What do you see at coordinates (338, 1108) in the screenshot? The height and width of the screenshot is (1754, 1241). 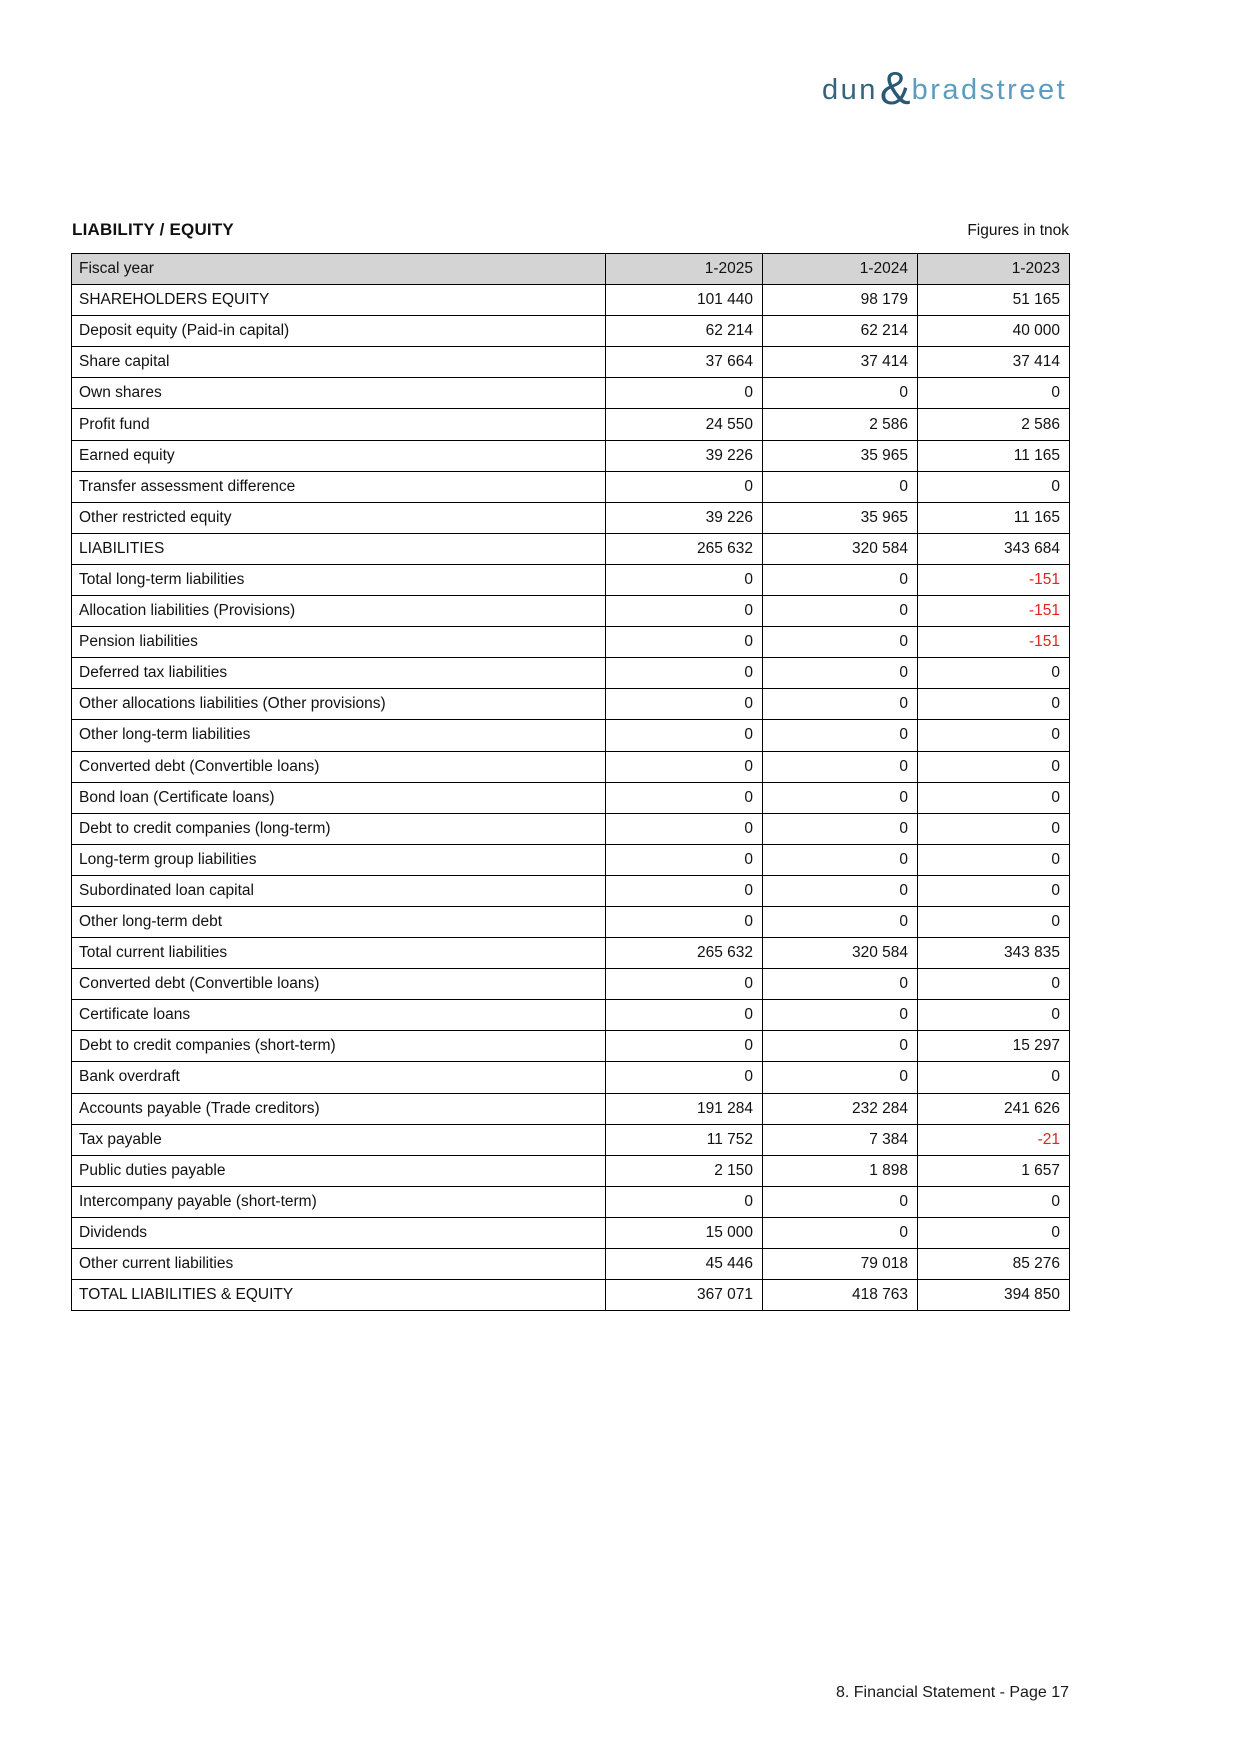 I see `row-label: Accounts payable (Trade creditors)` at bounding box center [338, 1108].